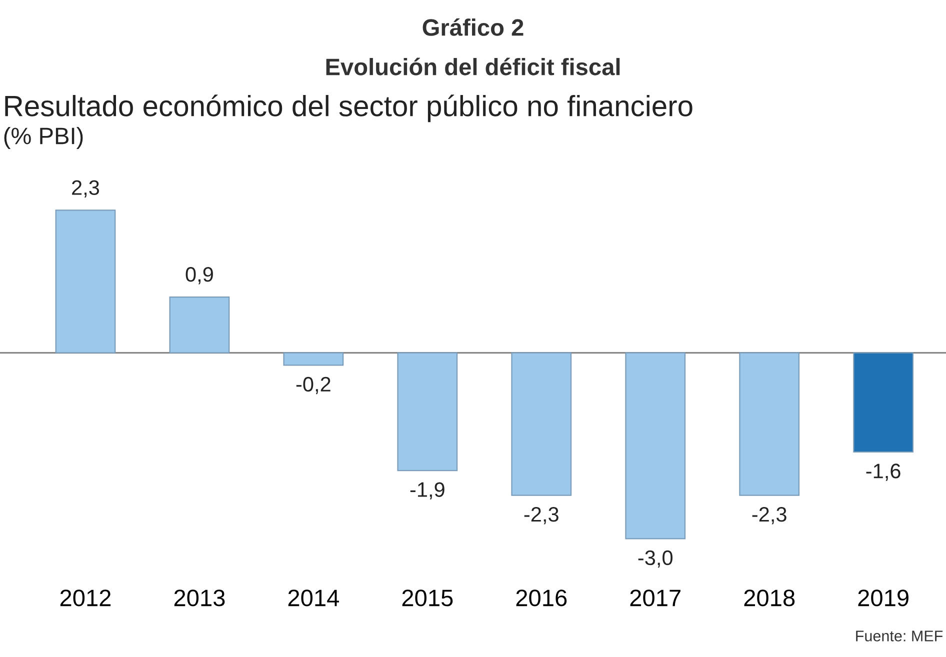 The width and height of the screenshot is (946, 657). What do you see at coordinates (199, 598) in the screenshot?
I see `x-tick-label: 2013` at bounding box center [199, 598].